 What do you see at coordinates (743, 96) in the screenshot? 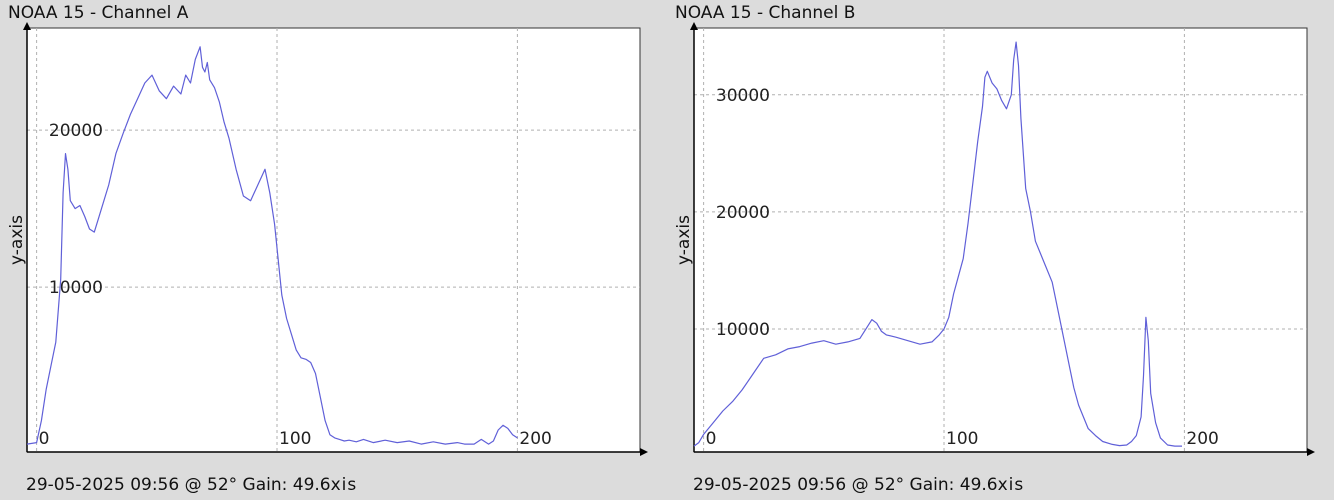
I see `y-tick-label: 30000` at bounding box center [743, 96].